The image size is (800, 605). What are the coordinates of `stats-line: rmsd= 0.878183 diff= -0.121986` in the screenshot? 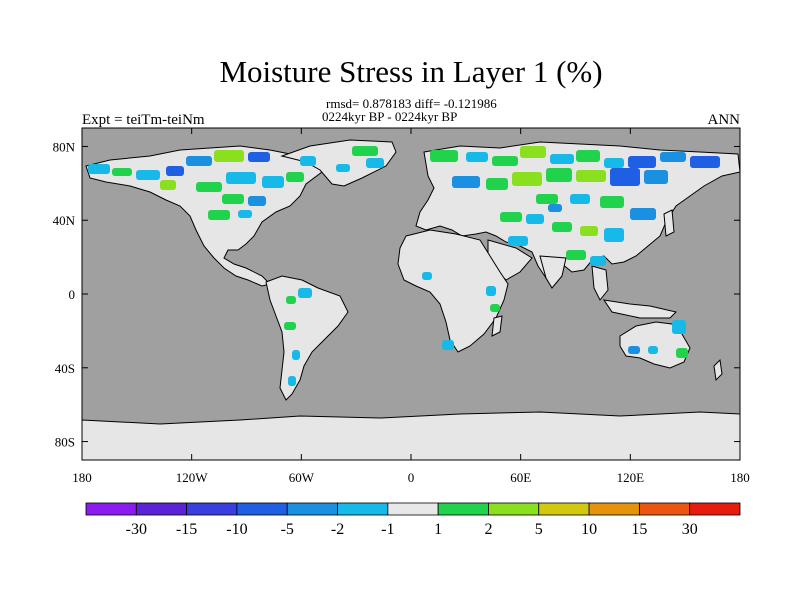 It's located at (411, 103).